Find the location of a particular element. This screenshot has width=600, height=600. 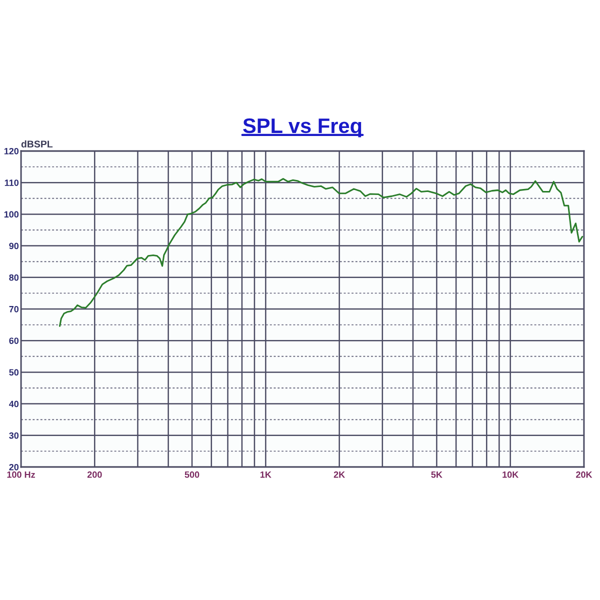

y-tick-label: 30 is located at coordinates (14, 435).